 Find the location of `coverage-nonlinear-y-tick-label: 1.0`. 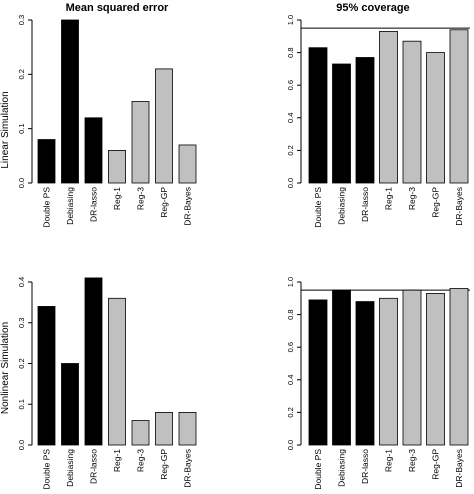

coverage-nonlinear-y-tick-label: 1.0 is located at coordinates (290, 282).